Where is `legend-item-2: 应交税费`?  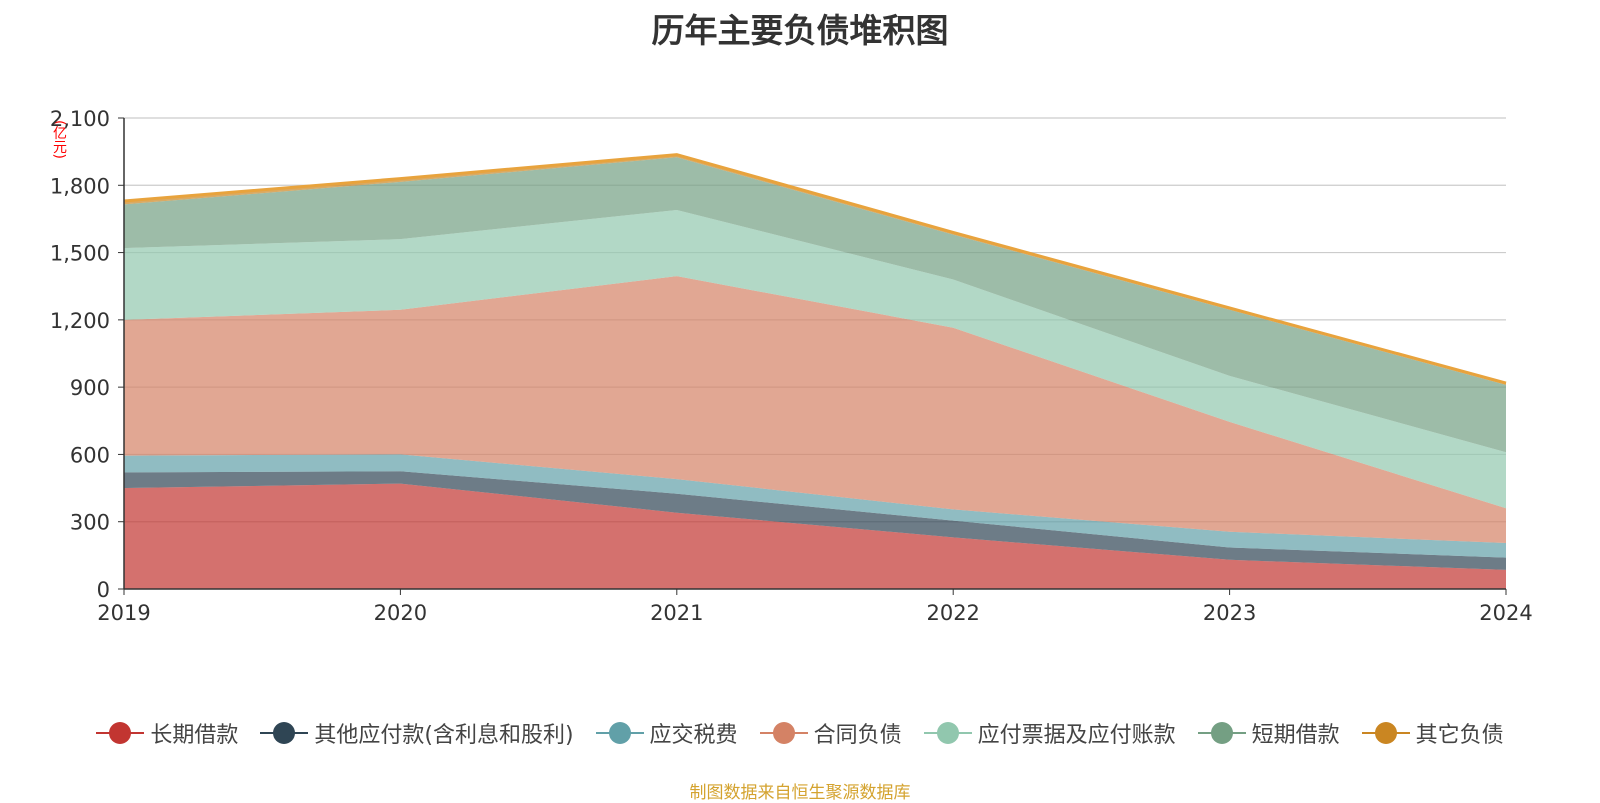 legend-item-2: 应交税费 is located at coordinates (666, 733).